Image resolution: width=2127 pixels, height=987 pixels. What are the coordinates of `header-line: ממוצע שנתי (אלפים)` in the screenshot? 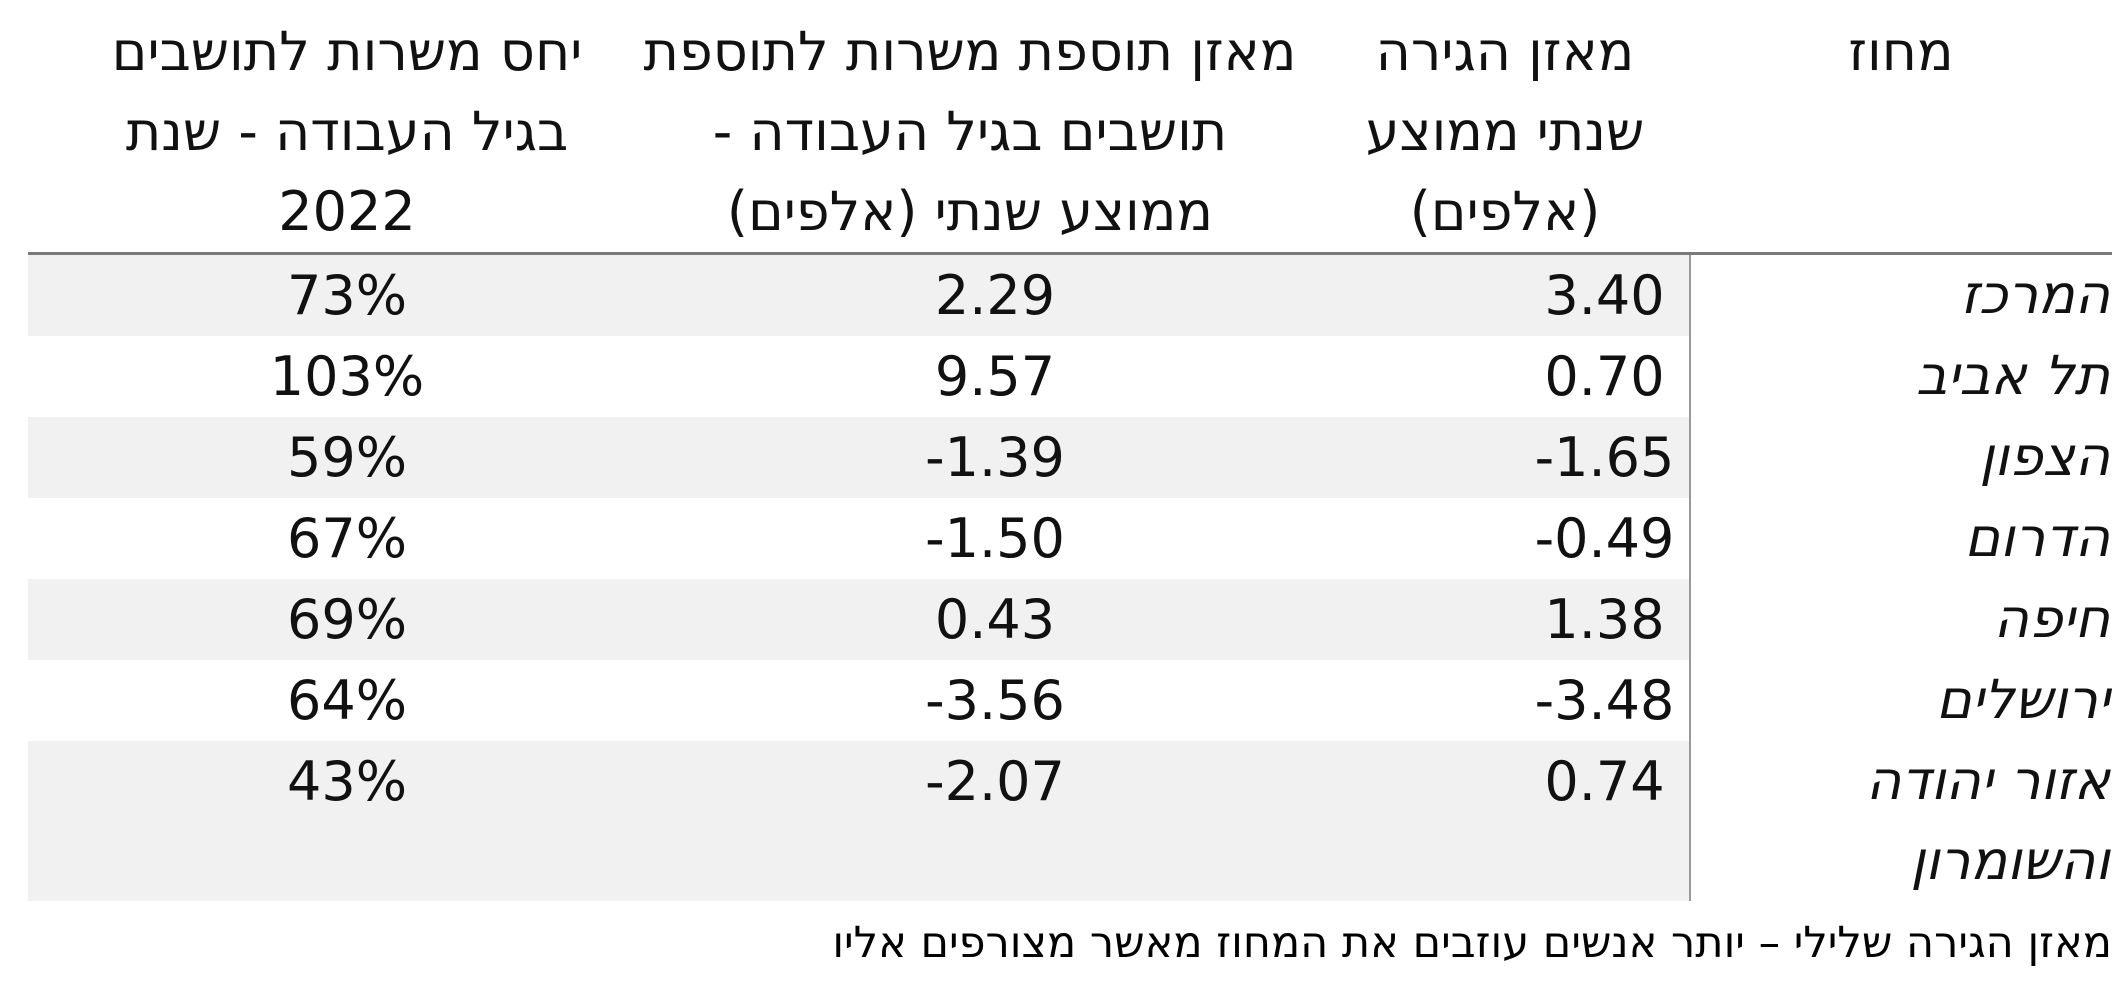 It's located at (970, 211).